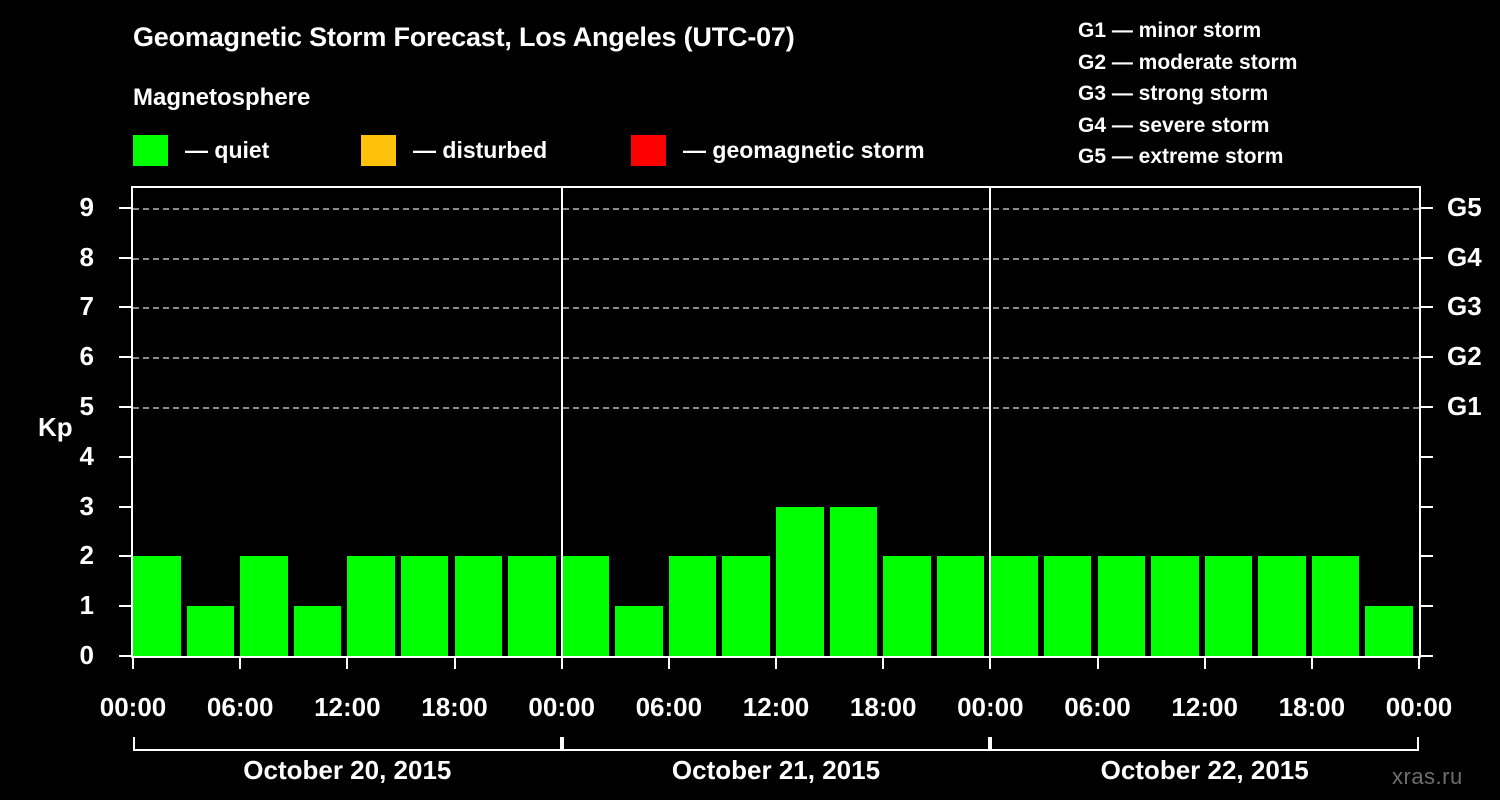  Describe the element at coordinates (86, 555) in the screenshot. I see `y-tick-label-2: 2` at that location.